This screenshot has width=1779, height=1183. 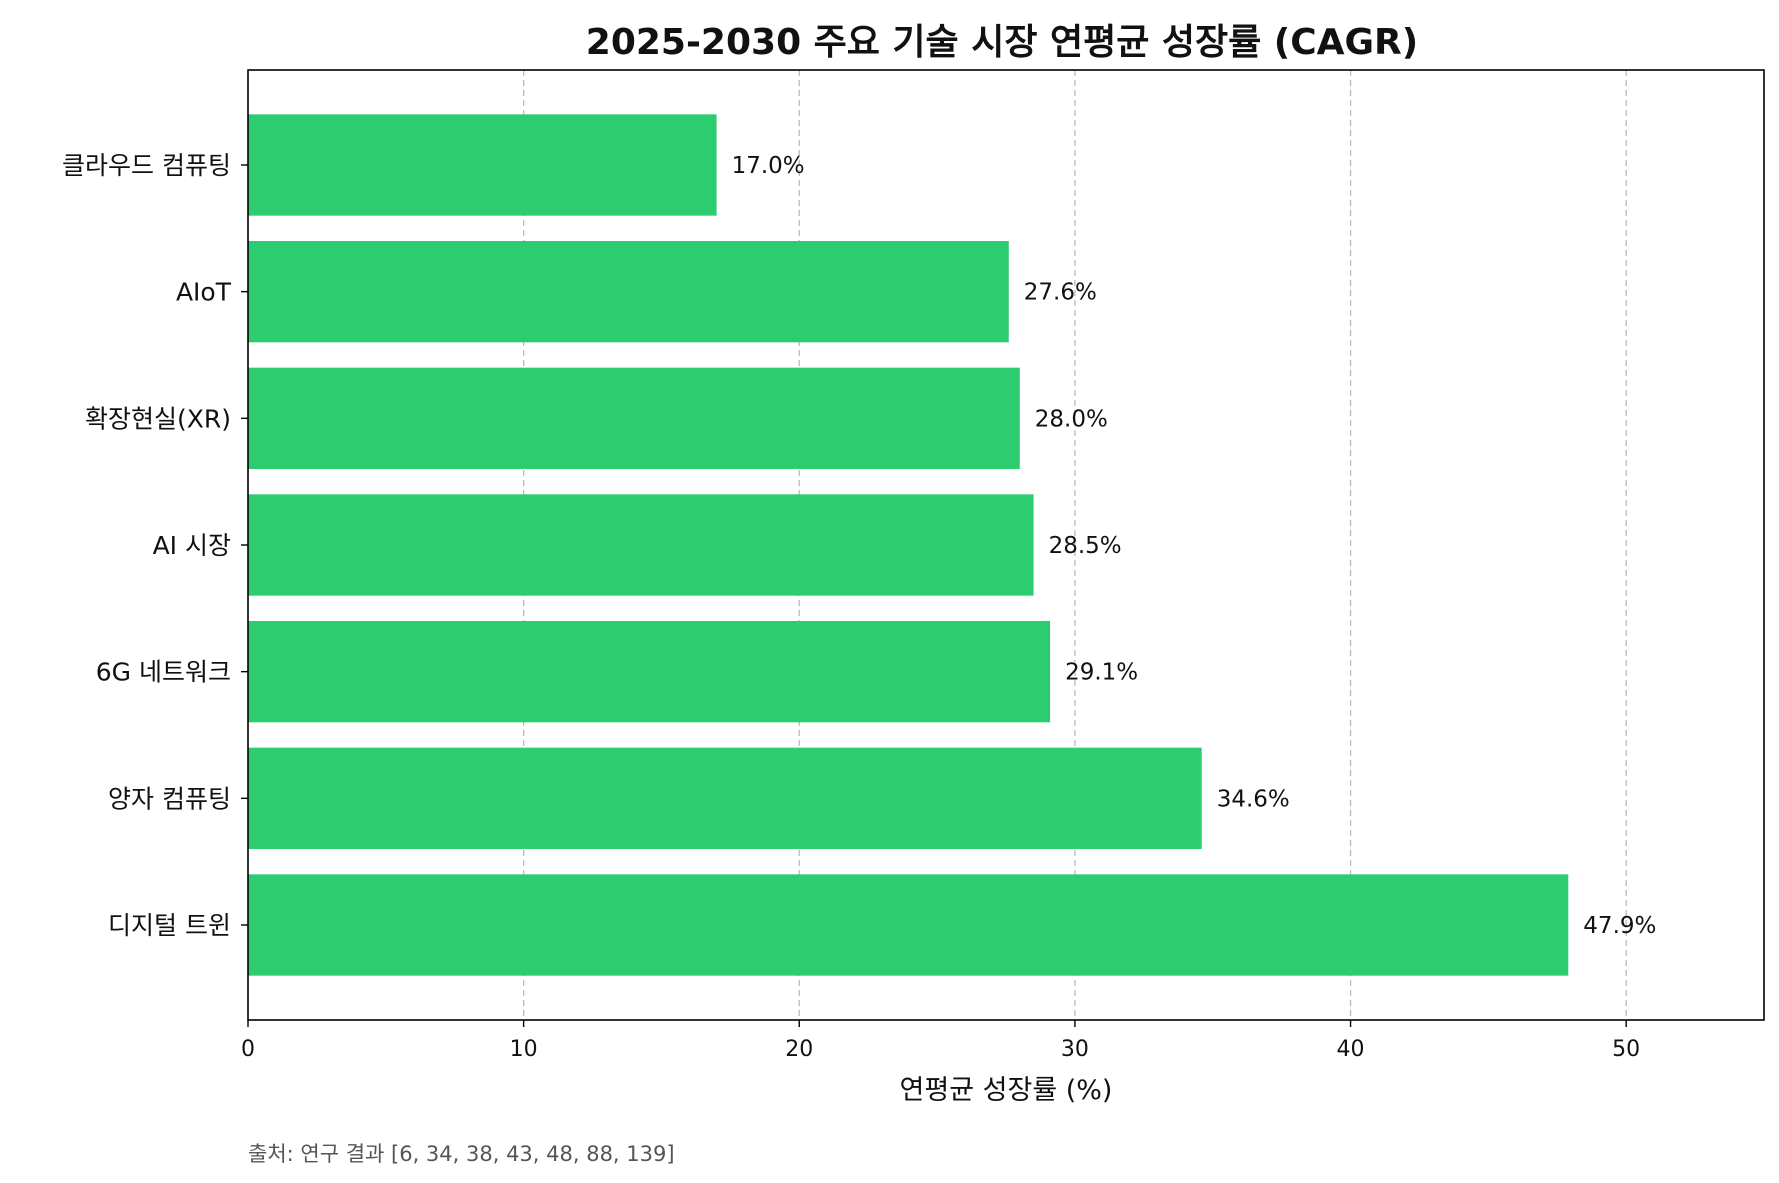 What do you see at coordinates (1626, 1049) in the screenshot?
I see `x-tick-label: 50` at bounding box center [1626, 1049].